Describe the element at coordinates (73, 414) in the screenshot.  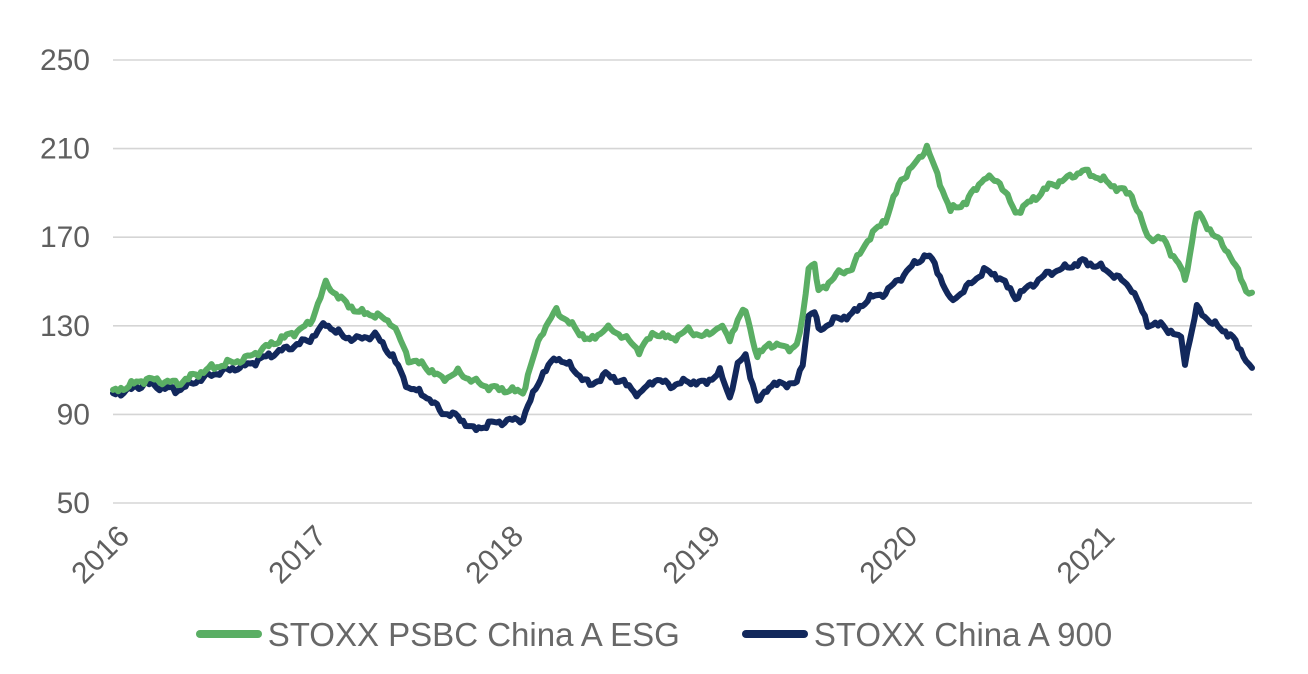
I see `y-tick-label-90: 90` at that location.